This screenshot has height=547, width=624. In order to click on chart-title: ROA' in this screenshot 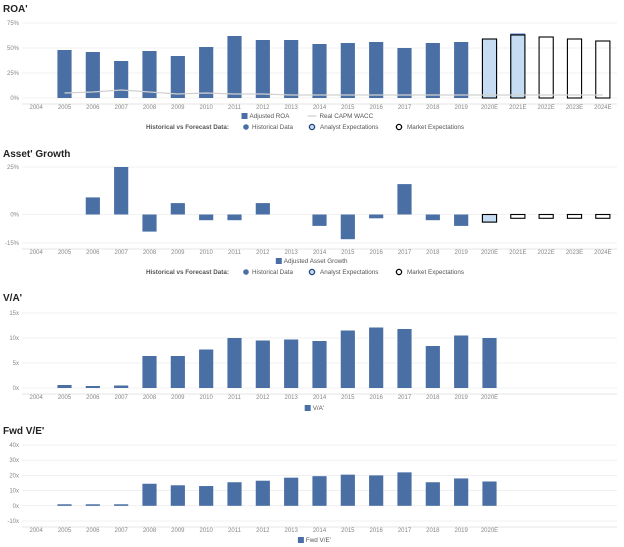, I will do `click(15, 9)`.